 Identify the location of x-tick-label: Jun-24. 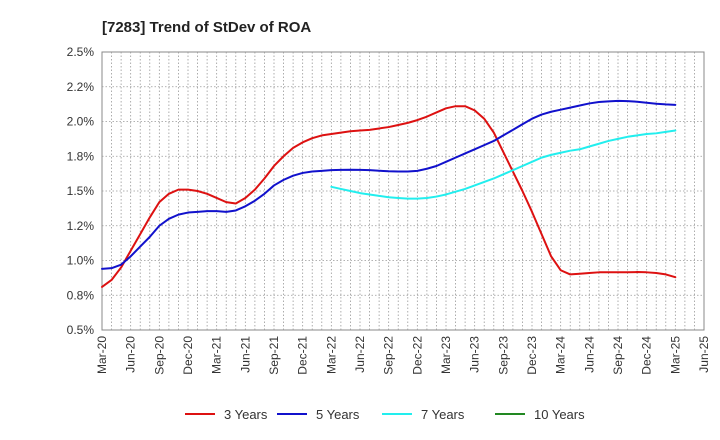
(589, 354).